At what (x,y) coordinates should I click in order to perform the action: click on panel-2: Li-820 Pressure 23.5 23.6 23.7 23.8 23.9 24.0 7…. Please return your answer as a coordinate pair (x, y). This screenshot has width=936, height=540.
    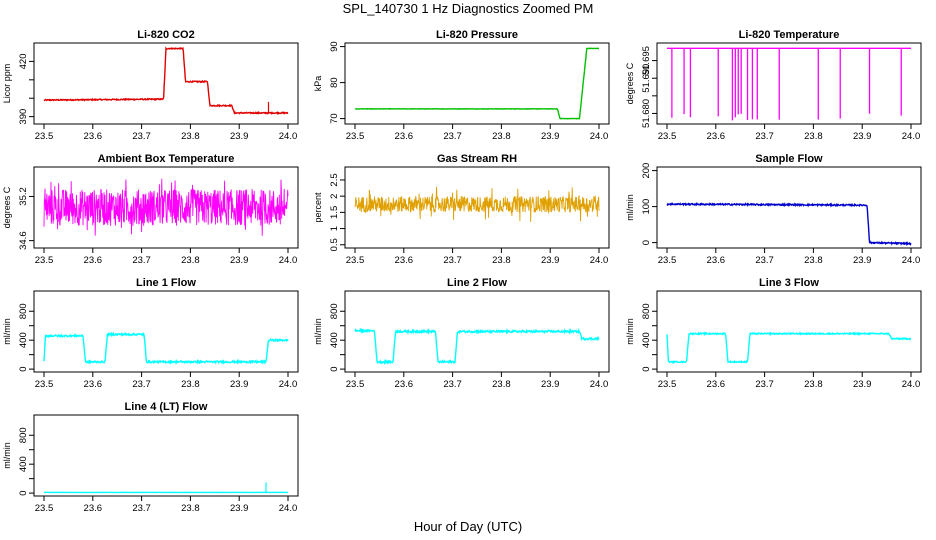
    Looking at the image, I should click on (461, 85).